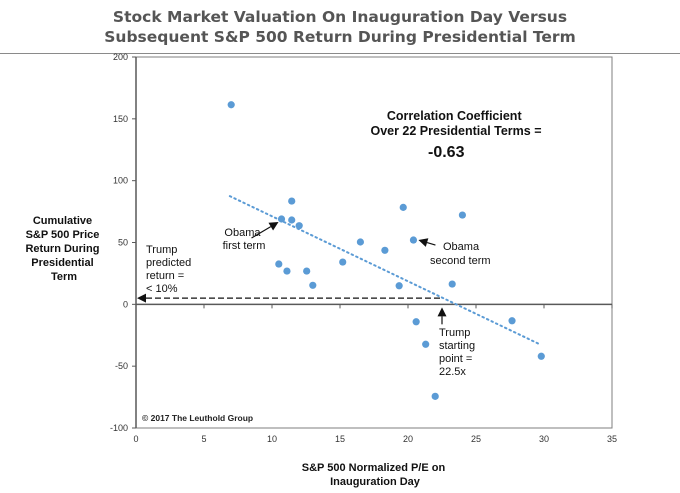 The height and width of the screenshot is (493, 680). I want to click on correlation-label-line: Over 22 Presidential Terms =, so click(455, 131).